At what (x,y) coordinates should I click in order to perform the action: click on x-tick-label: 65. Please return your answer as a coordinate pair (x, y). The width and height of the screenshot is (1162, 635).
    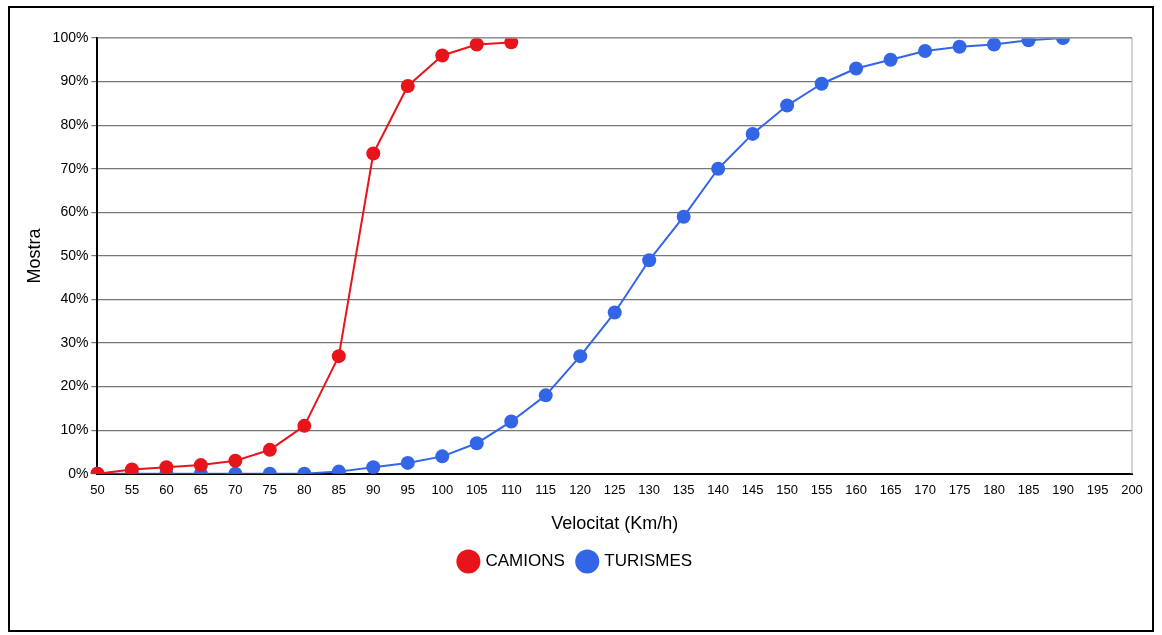
    Looking at the image, I should click on (201, 490).